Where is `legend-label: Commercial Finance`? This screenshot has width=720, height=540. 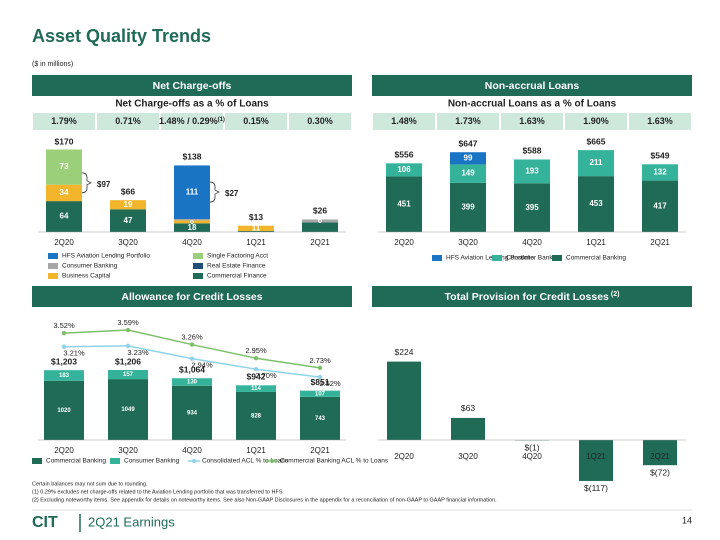 legend-label: Commercial Finance is located at coordinates (237, 276).